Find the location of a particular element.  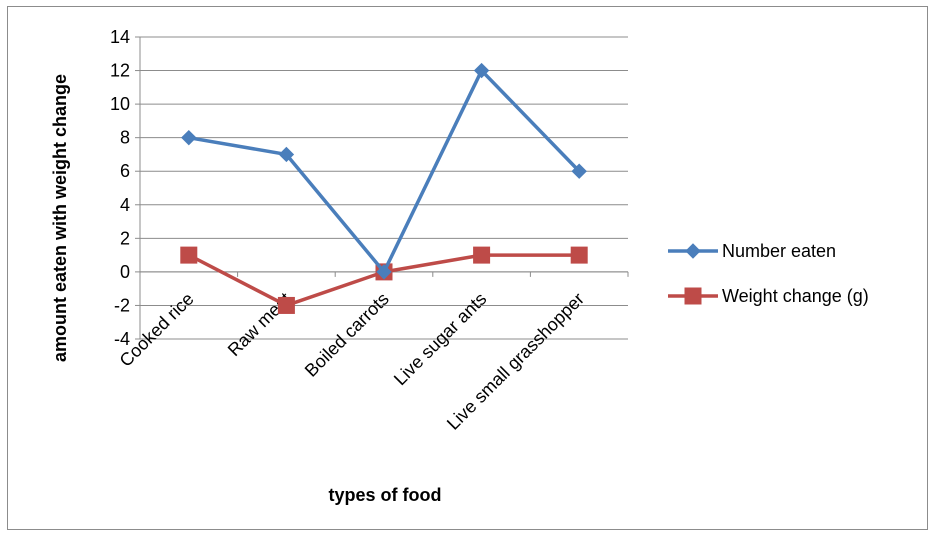

y-tick-label: 6 is located at coordinates (125, 171).